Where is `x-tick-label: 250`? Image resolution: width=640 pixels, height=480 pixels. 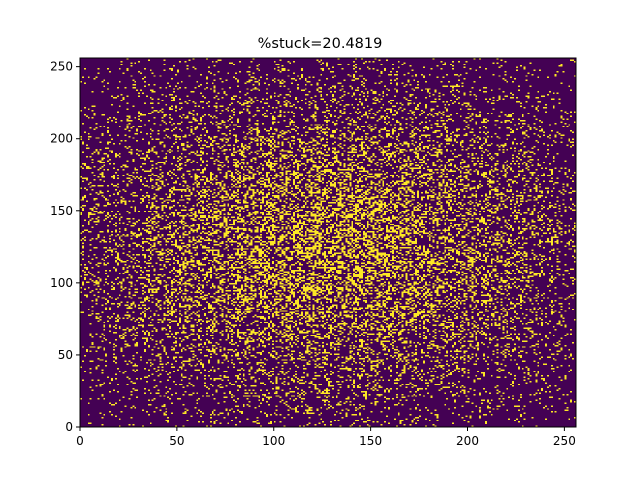 x-tick-label: 250 is located at coordinates (564, 441).